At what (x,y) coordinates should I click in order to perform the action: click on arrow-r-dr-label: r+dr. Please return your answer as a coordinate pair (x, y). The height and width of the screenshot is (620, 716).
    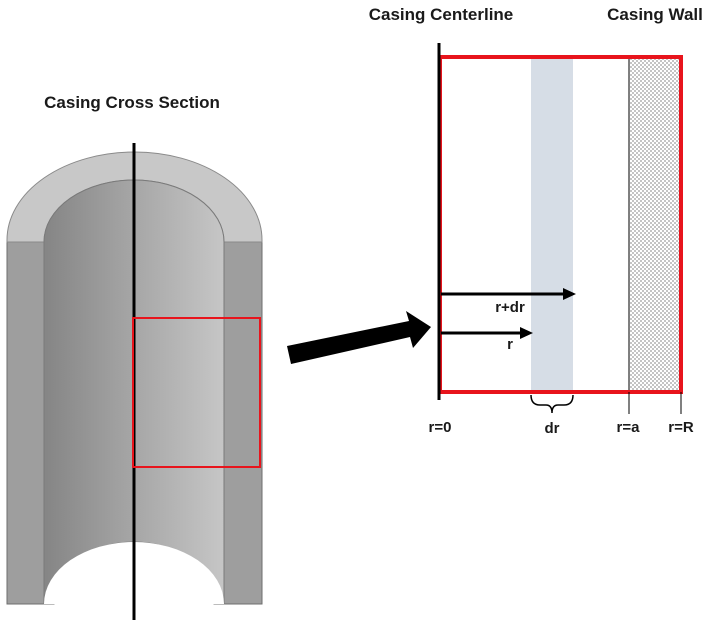
    Looking at the image, I should click on (510, 307).